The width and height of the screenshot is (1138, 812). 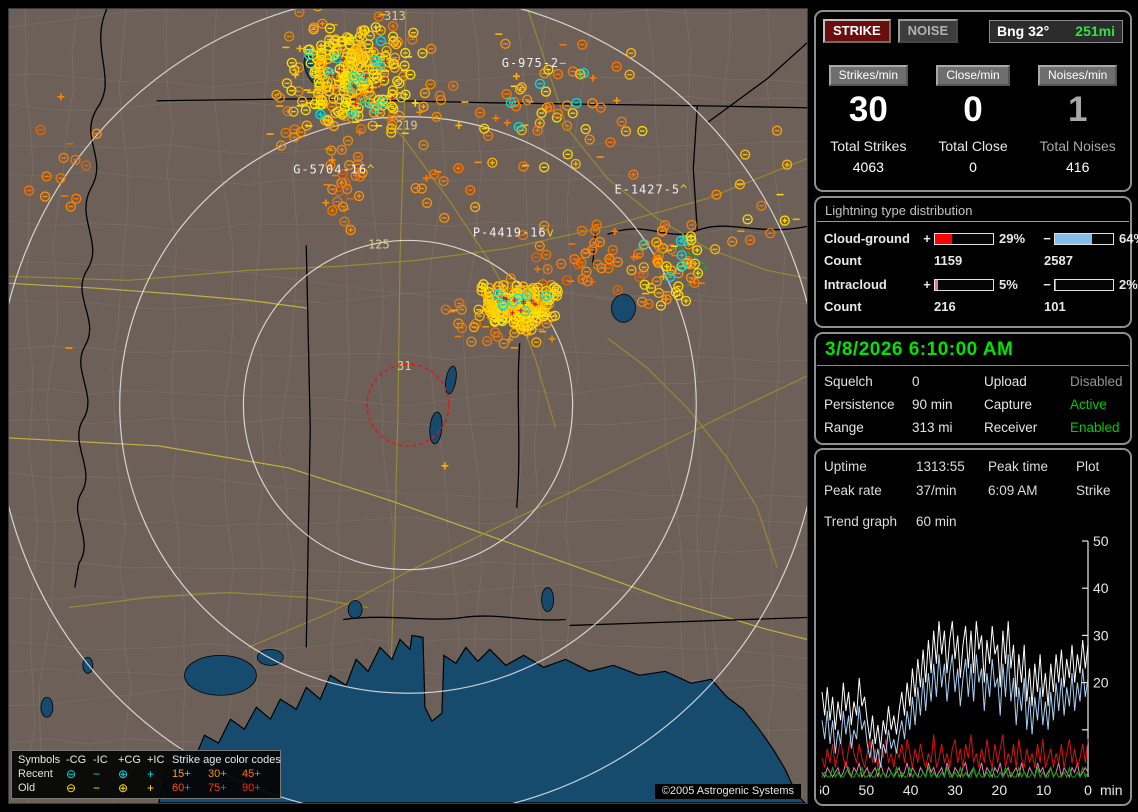 I want to click on storm-direction-arrow: −, so click(x=563, y=63).